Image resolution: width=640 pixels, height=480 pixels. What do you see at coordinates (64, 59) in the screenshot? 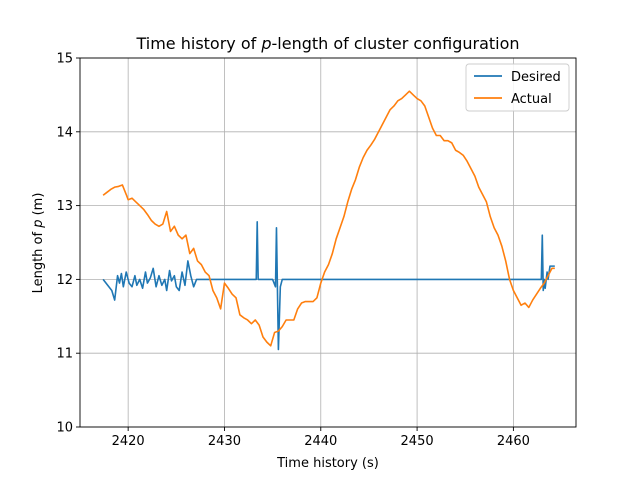
I see `y-tick-label-15: 15` at bounding box center [64, 59].